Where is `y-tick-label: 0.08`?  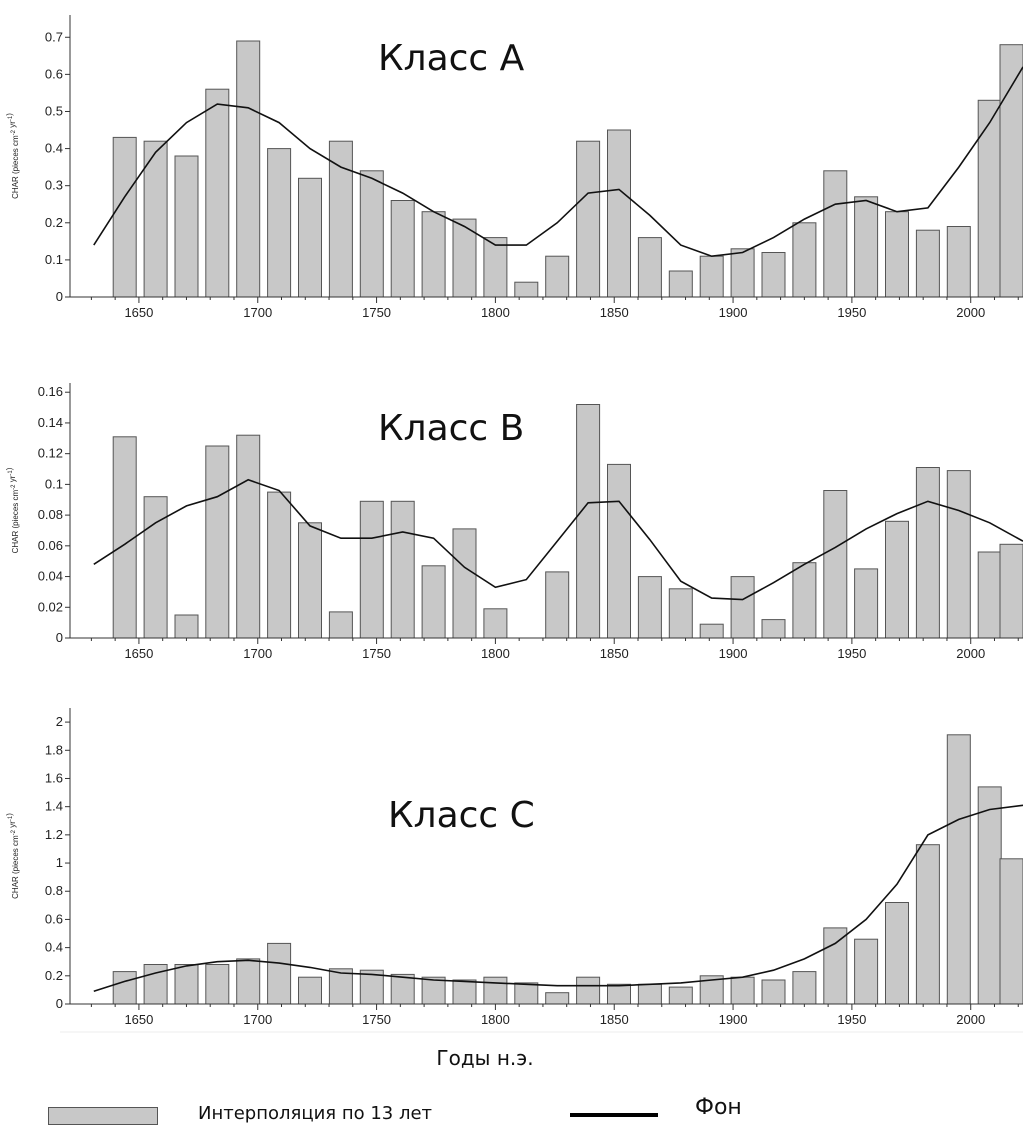
y-tick-label: 0.08 is located at coordinates (50, 514).